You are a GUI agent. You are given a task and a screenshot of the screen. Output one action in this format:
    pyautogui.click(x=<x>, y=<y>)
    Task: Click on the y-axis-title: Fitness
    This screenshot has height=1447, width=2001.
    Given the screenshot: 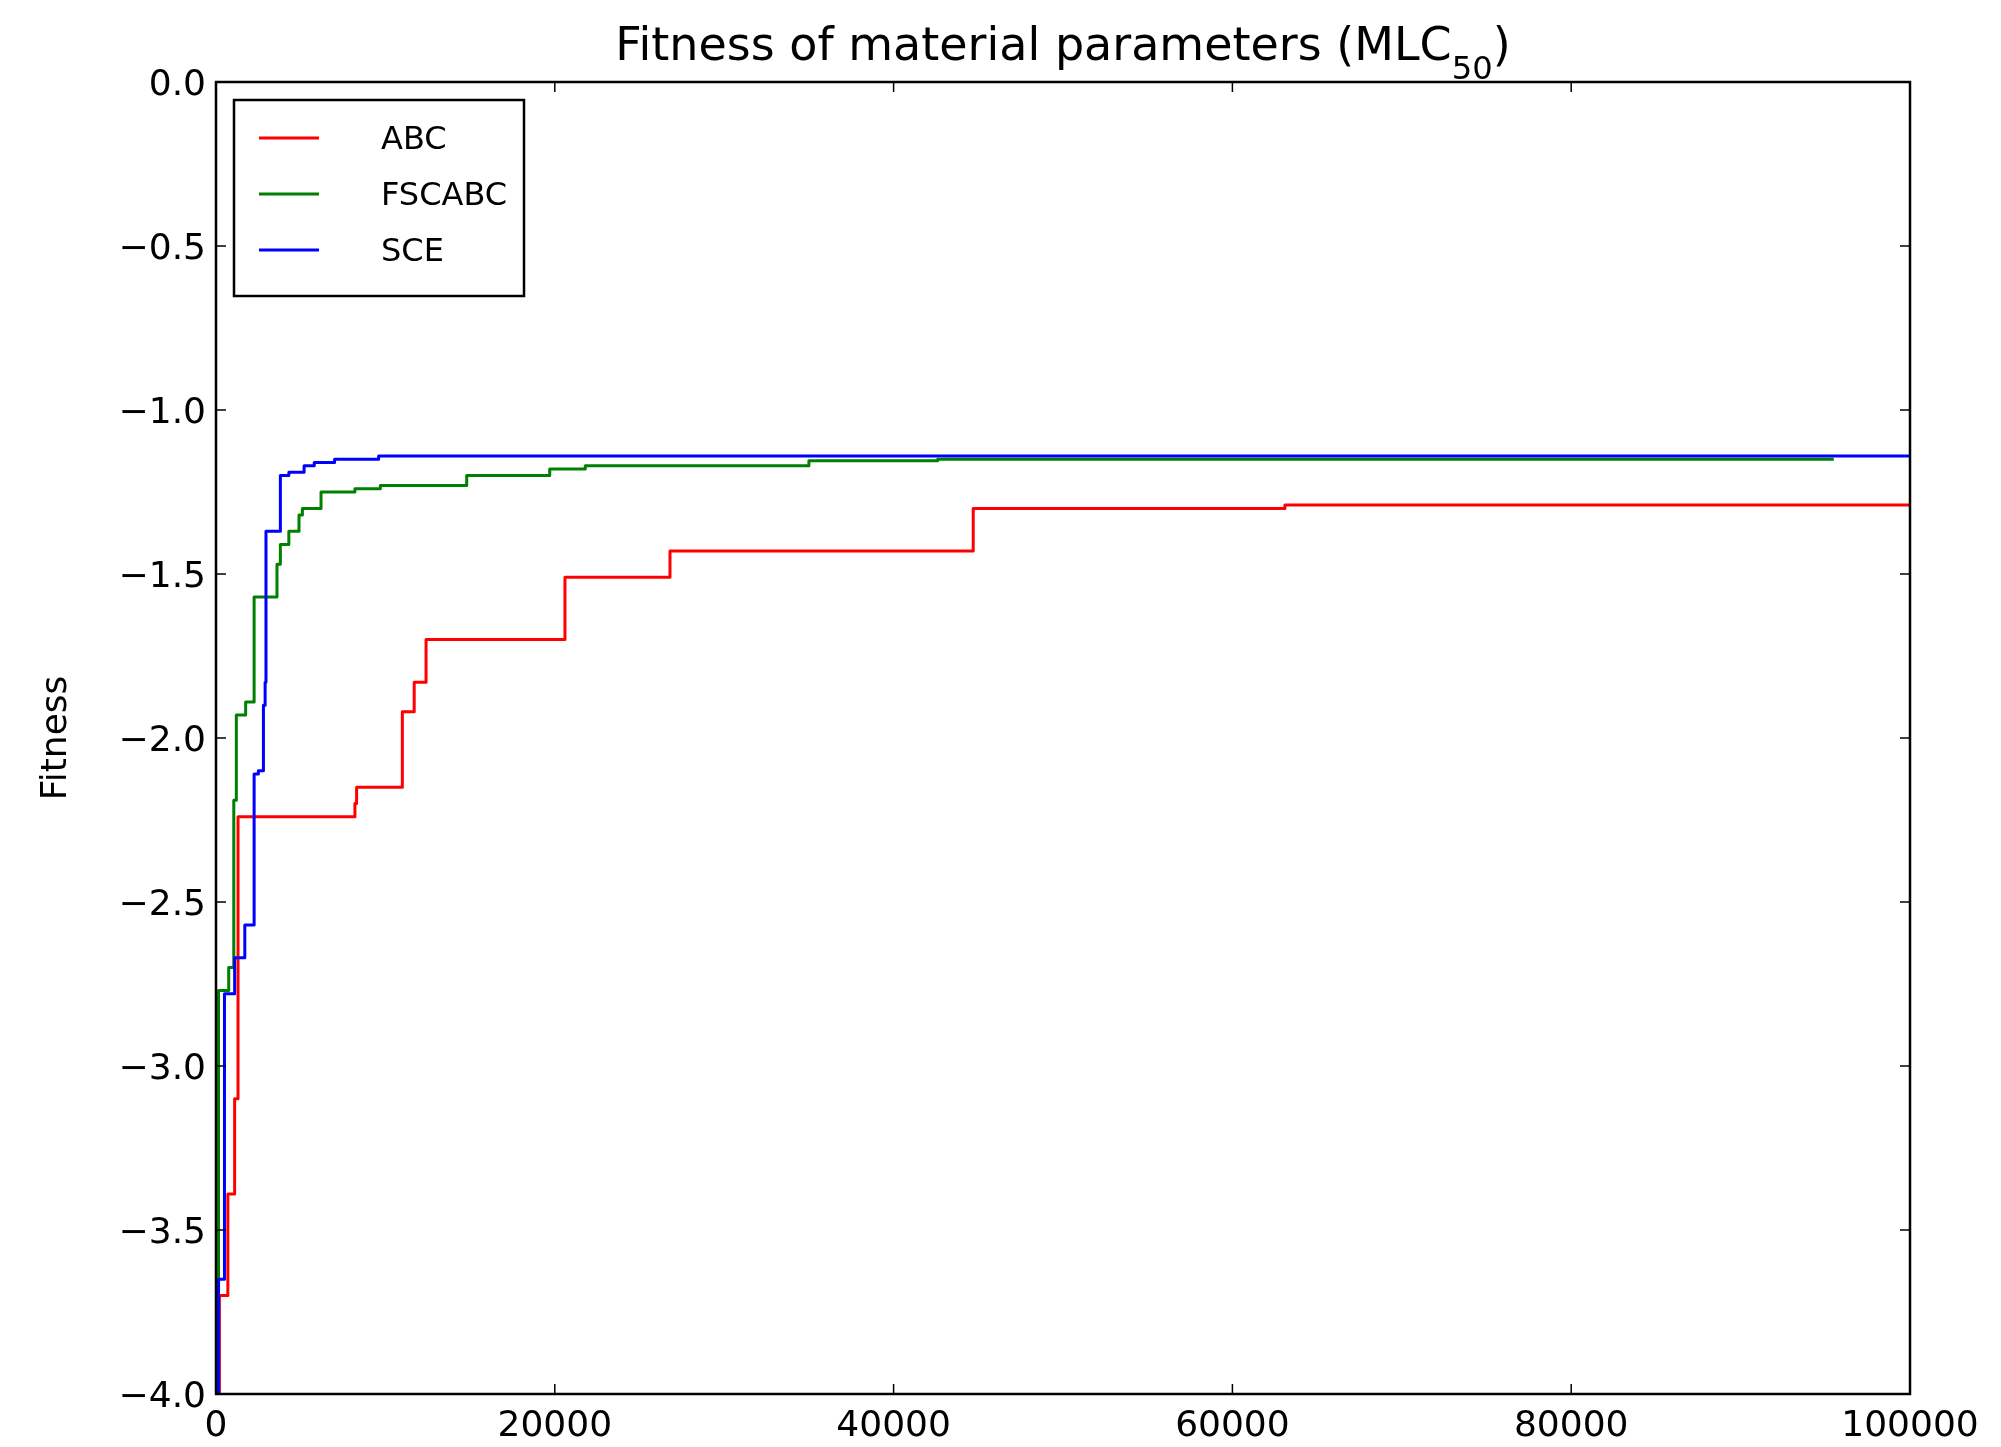 What is the action you would take?
    pyautogui.click(x=53, y=738)
    